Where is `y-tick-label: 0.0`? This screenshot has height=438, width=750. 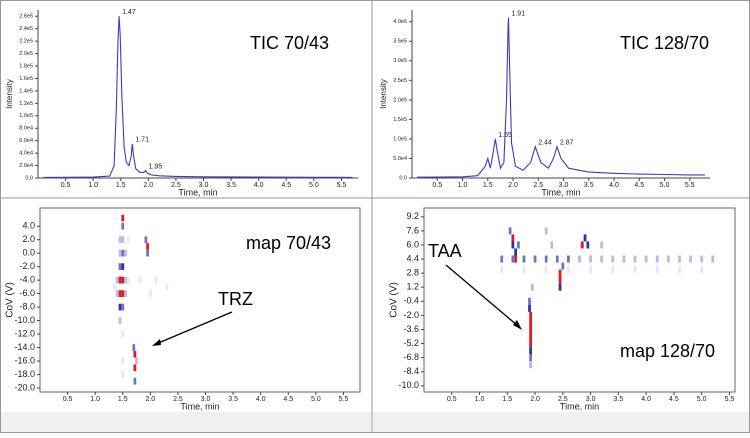 y-tick-label: 0.0 is located at coordinates (29, 178).